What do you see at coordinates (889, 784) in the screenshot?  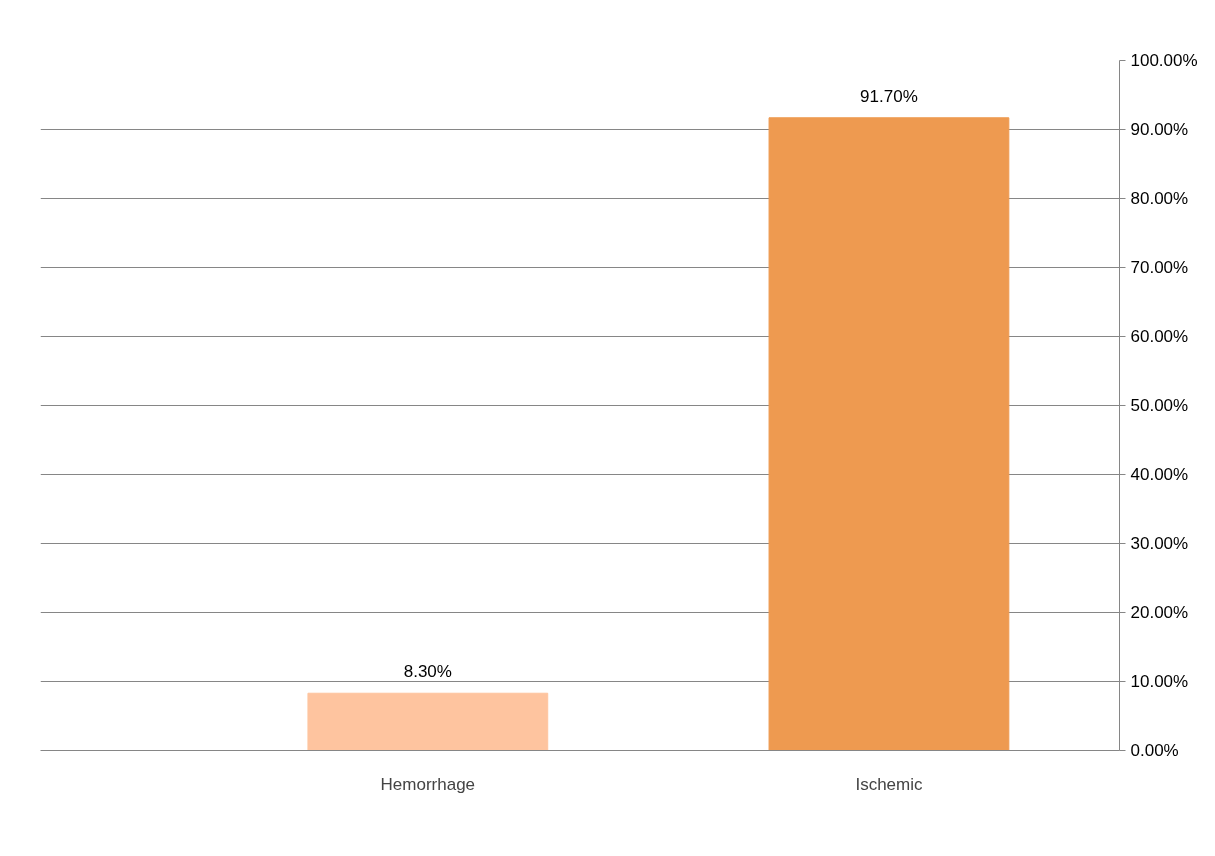 I see `x-tick-label: Ischemic` at bounding box center [889, 784].